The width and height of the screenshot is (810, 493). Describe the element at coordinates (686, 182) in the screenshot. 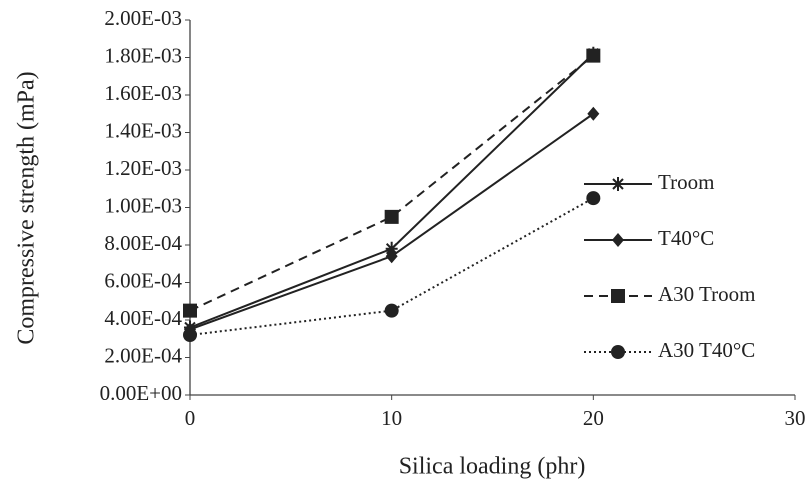

I see `legend-label: Troom` at that location.